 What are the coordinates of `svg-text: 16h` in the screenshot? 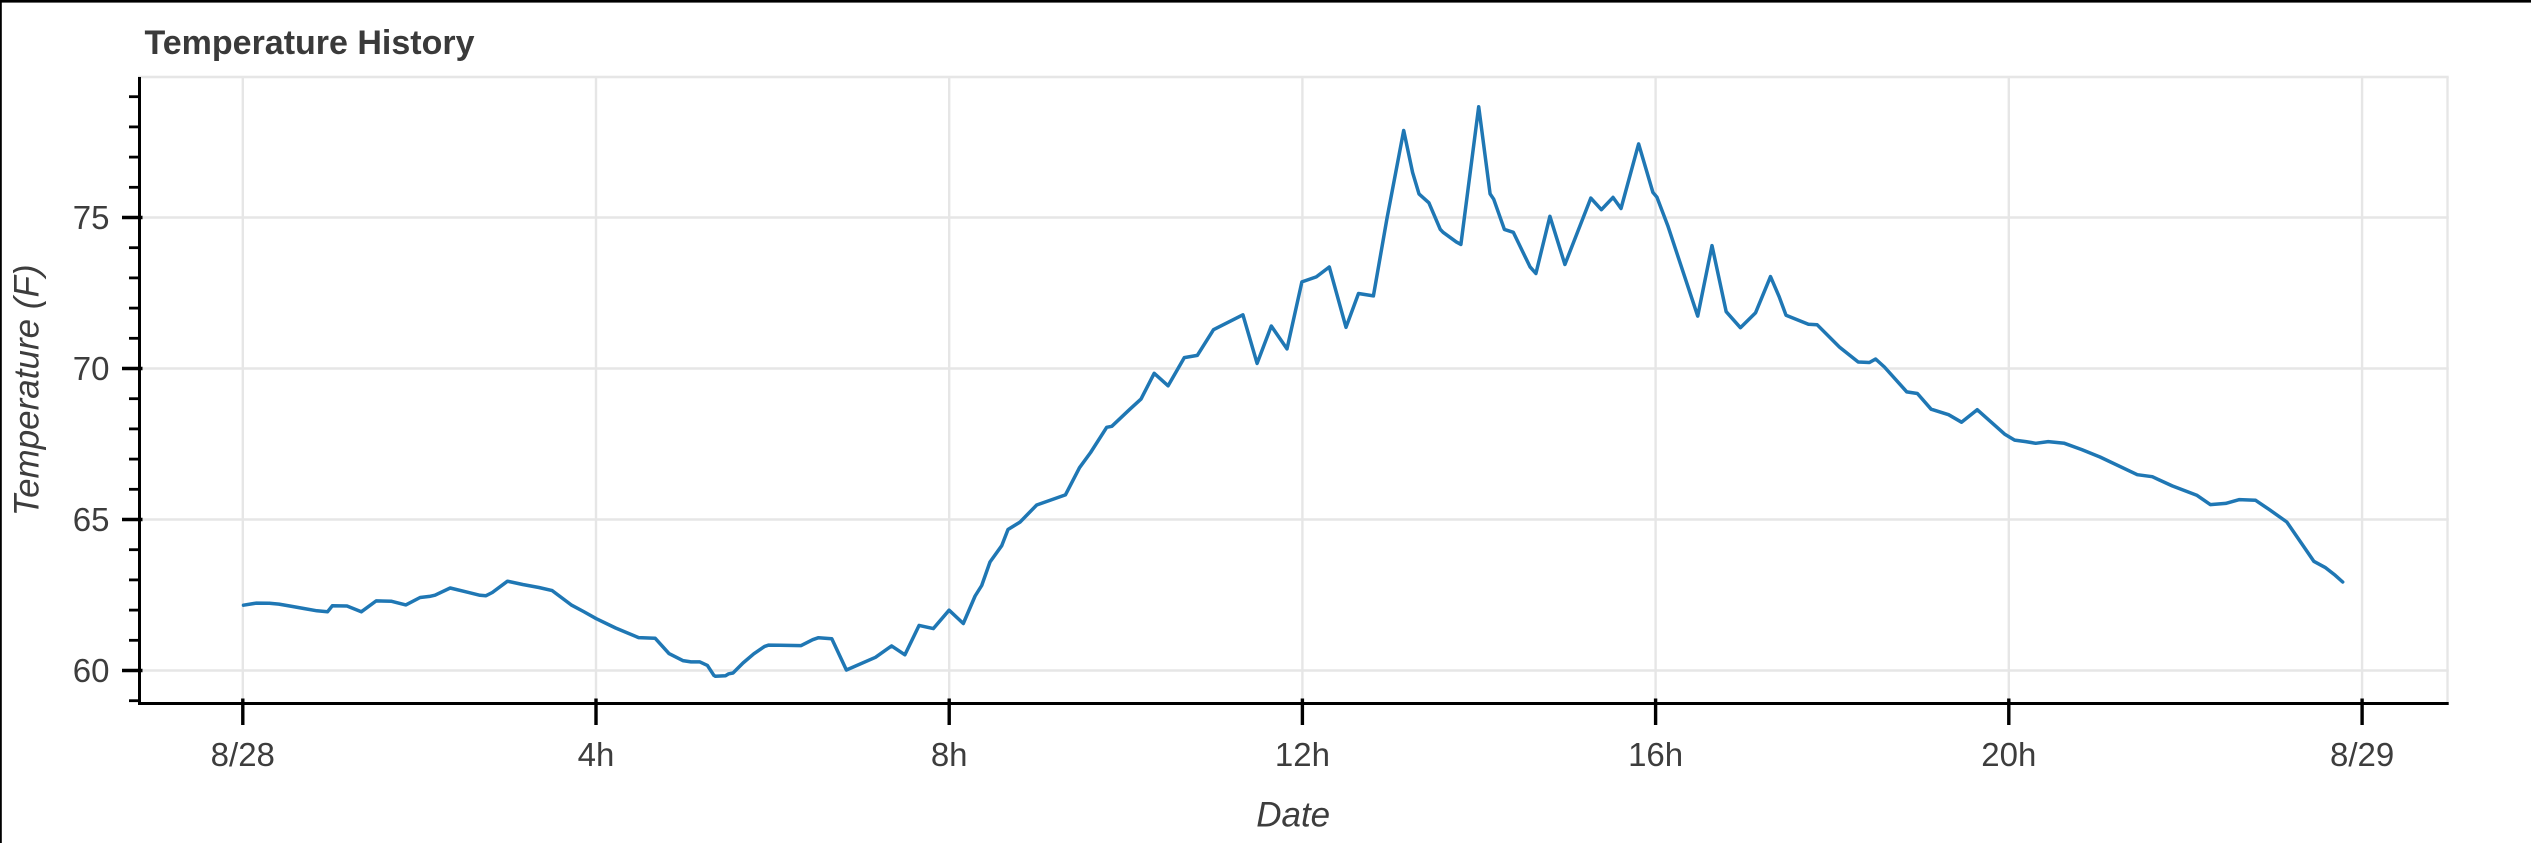 It's located at (1655, 754).